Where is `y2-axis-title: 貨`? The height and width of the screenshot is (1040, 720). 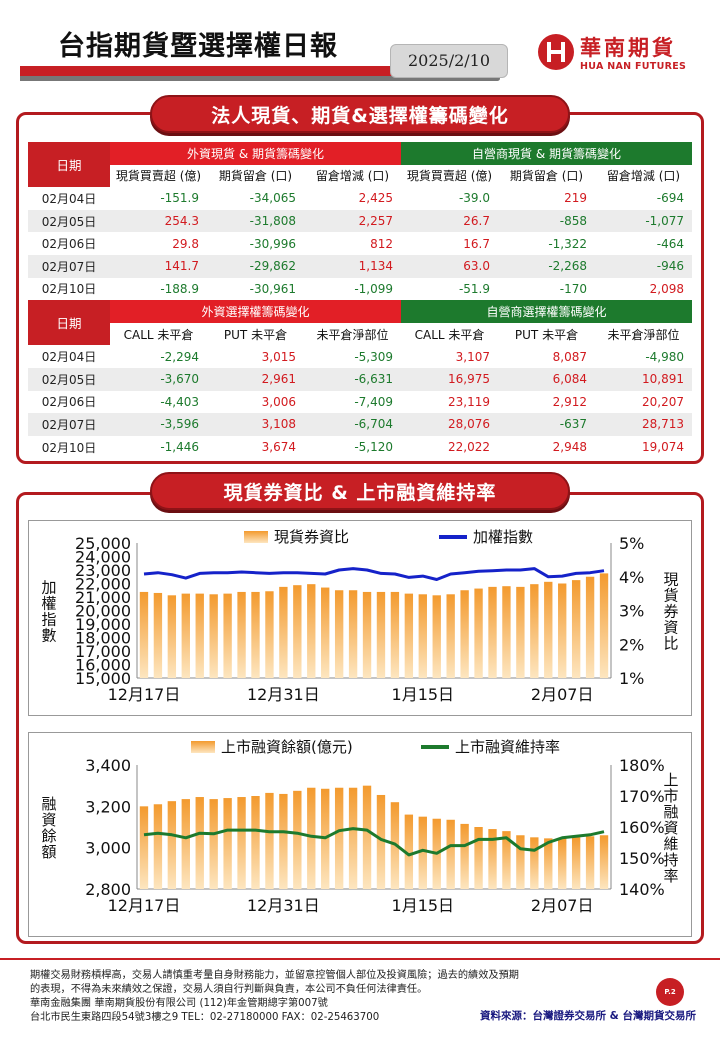 y2-axis-title: 貨 is located at coordinates (670, 596).